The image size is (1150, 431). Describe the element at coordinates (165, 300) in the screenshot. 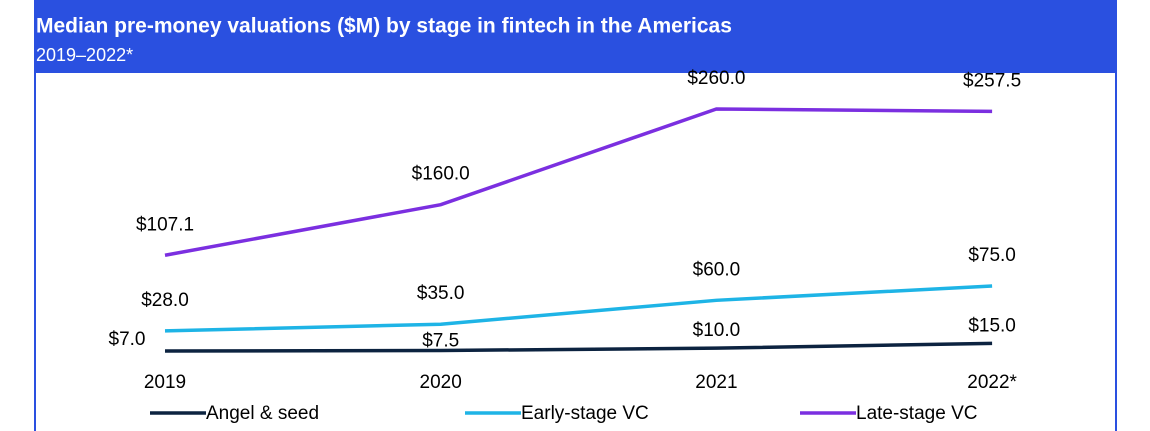

I see `data-label: $28.0` at that location.